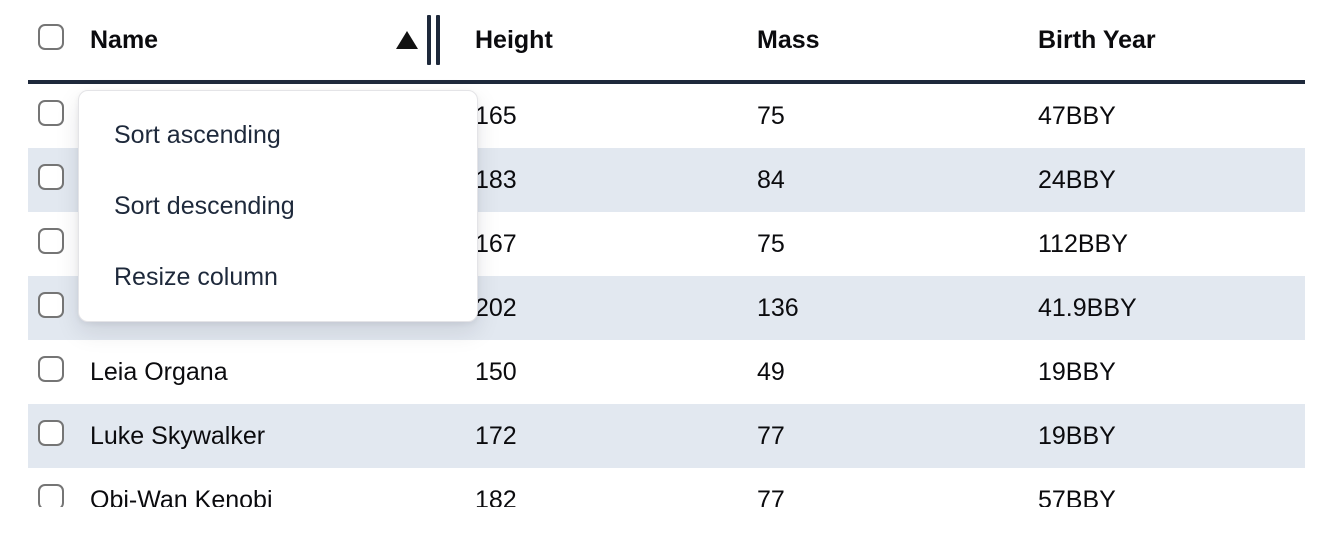 This screenshot has width=1330, height=536. What do you see at coordinates (159, 371) in the screenshot?
I see `cell-name: Leia Organa` at bounding box center [159, 371].